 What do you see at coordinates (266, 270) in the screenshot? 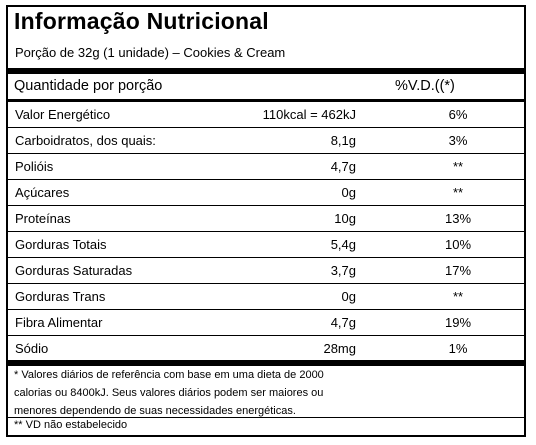
I see `table-row-saturated-fat: Gorduras Saturadas 3,7g 17%` at bounding box center [266, 270].